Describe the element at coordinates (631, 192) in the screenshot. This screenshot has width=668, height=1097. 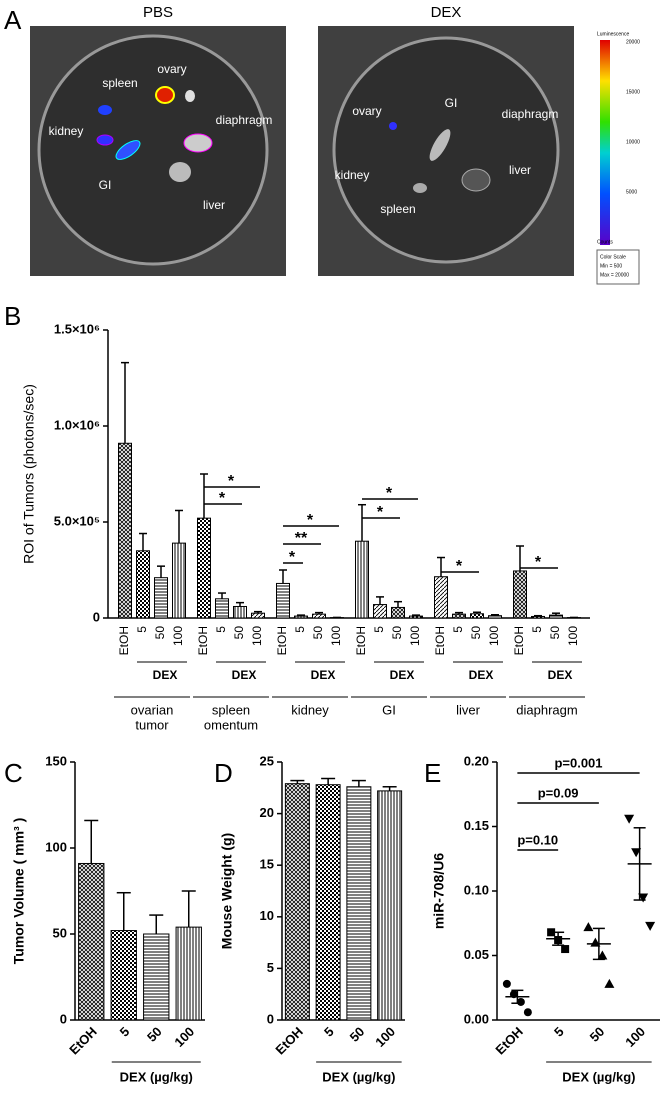
I see `scale-tick: 5000` at that location.